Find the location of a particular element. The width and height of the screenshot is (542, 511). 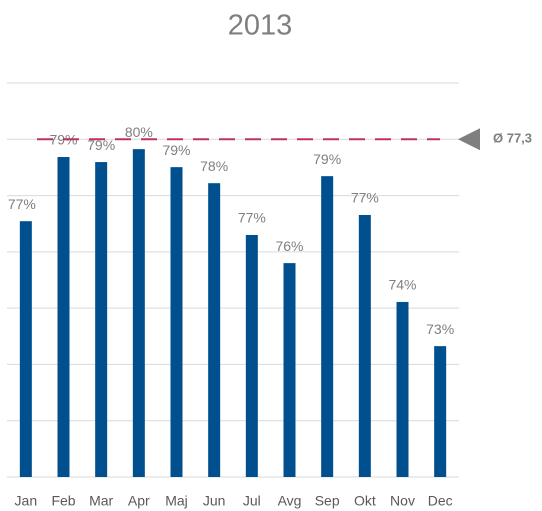

value-label: 80% is located at coordinates (139, 132).